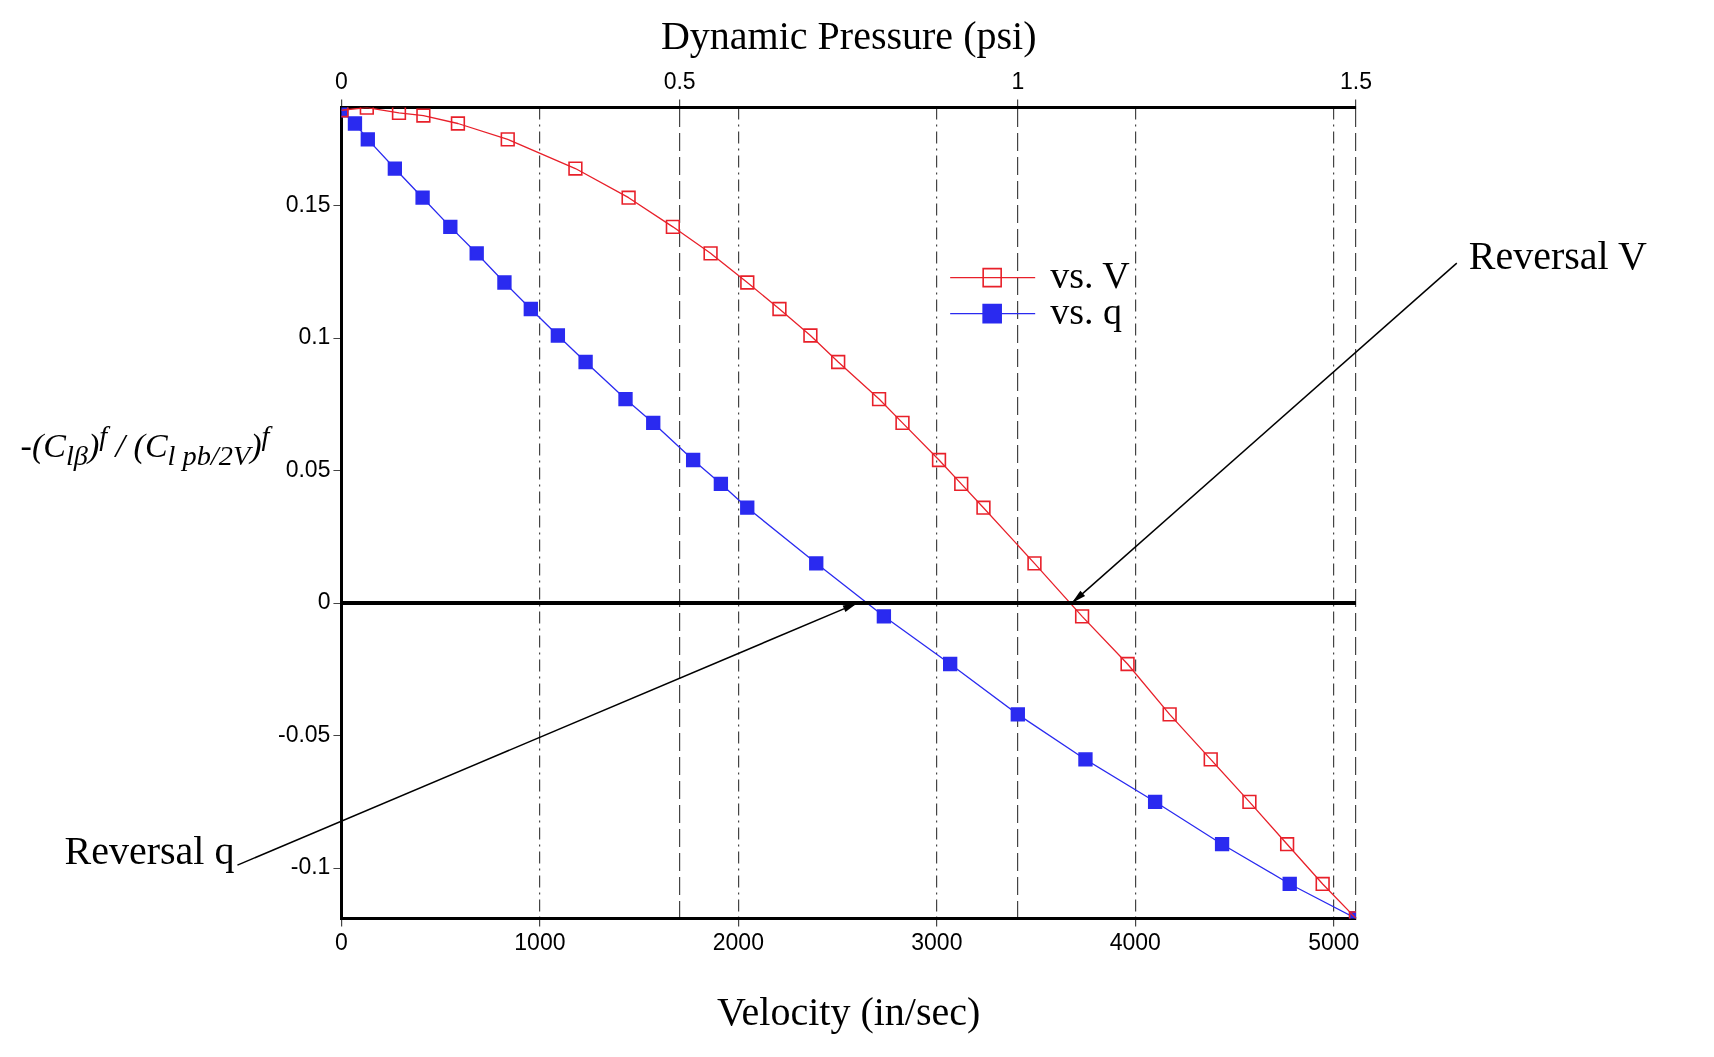  Describe the element at coordinates (341, 941) in the screenshot. I see `x-tick-label: 0` at that location.